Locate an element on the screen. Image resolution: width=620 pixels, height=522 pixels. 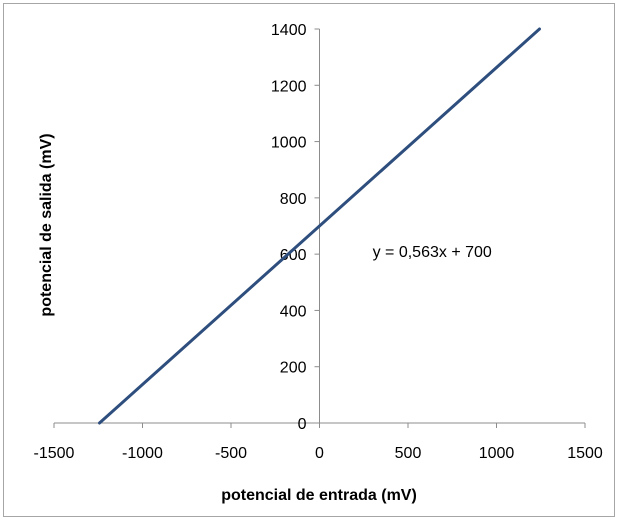
y-tick-label: 1000 is located at coordinates (289, 143).